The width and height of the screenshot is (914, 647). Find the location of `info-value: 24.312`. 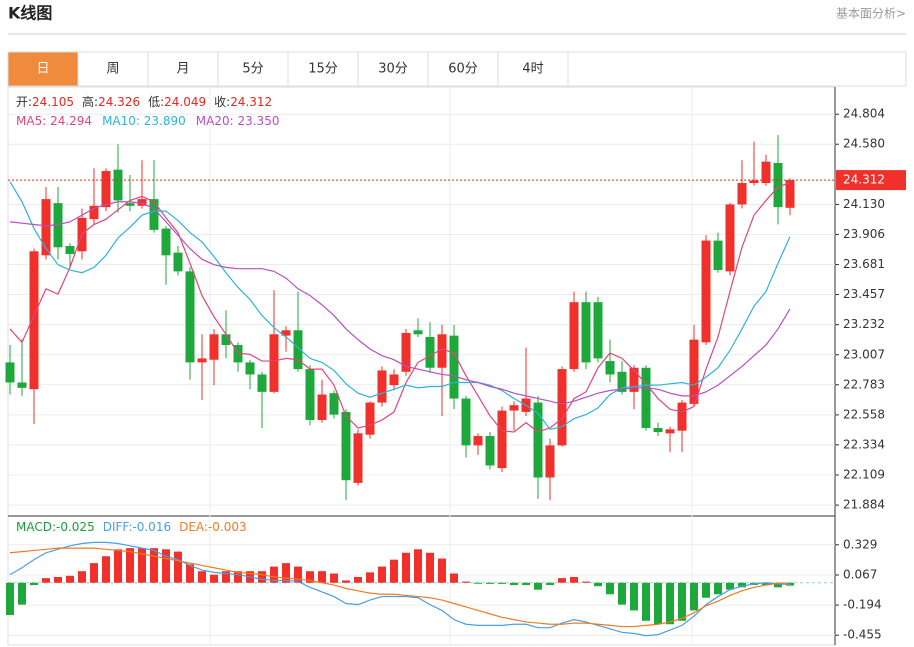

info-value: 24.312 is located at coordinates (251, 102).